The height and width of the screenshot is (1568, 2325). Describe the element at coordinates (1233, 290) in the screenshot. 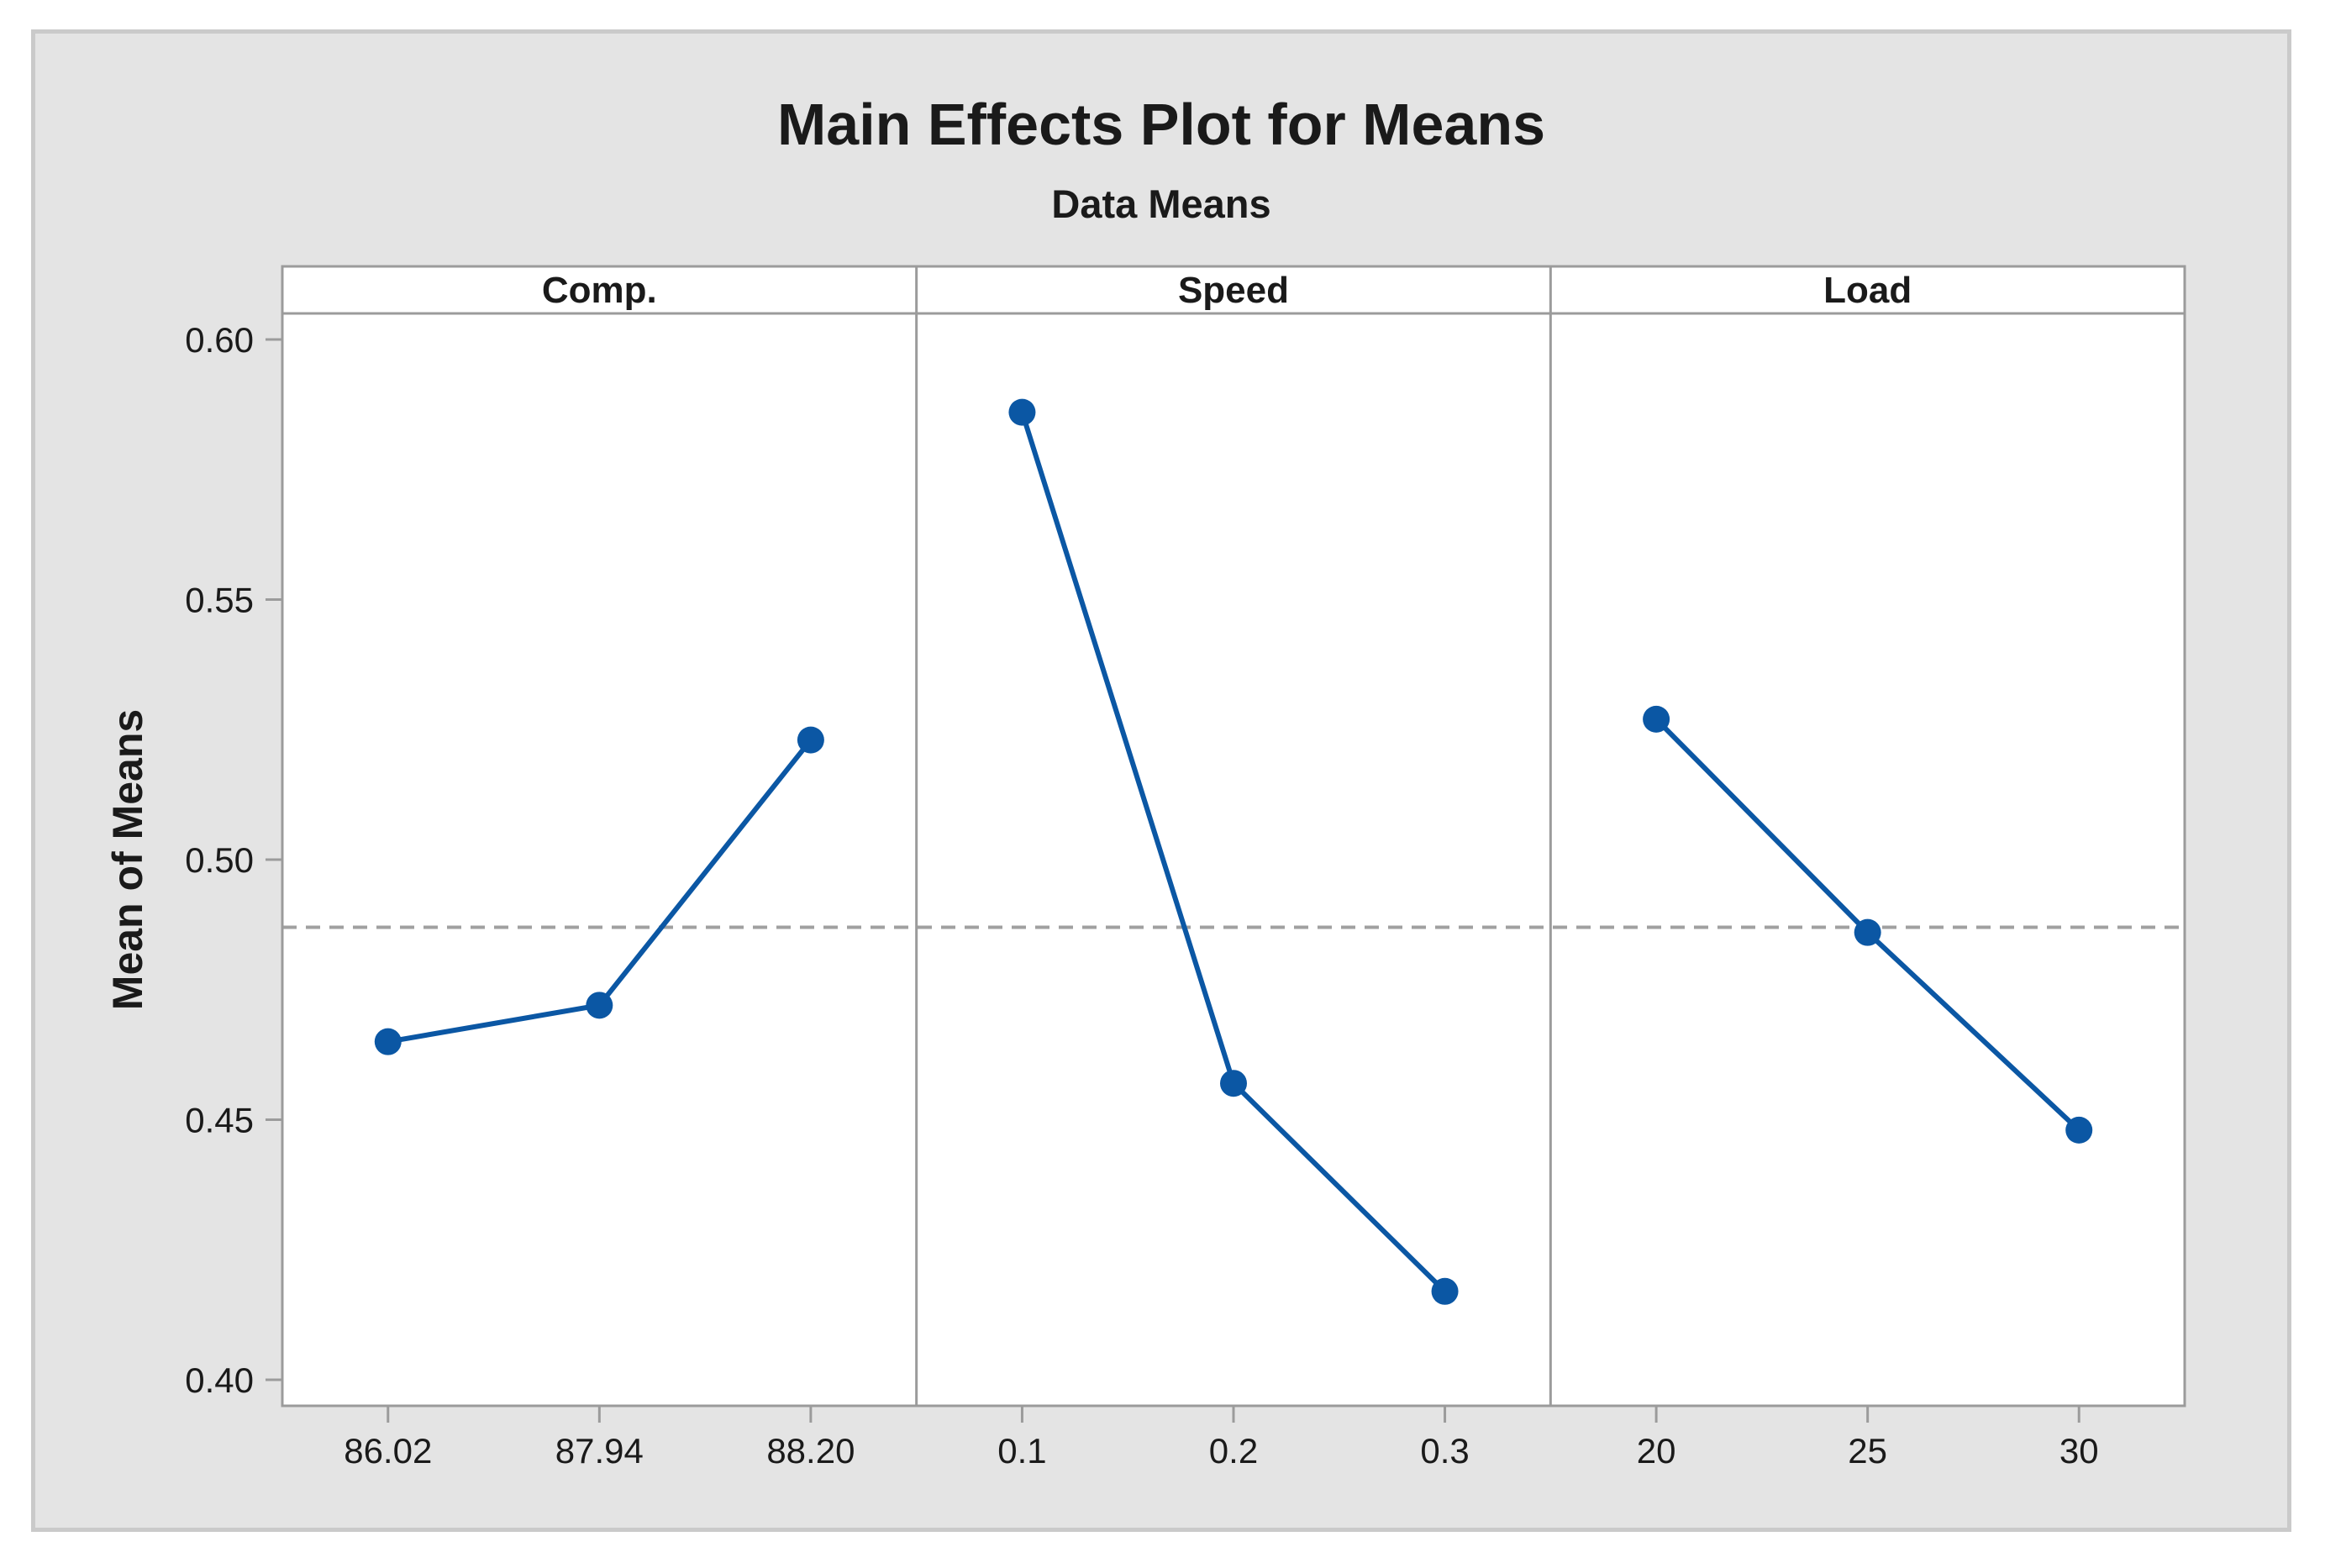

I see `panel-header-speed: Speed` at that location.